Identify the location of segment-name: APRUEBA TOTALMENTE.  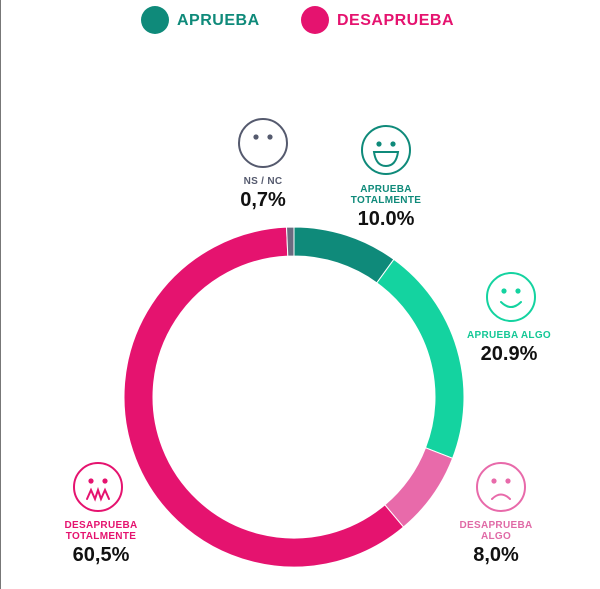
(386, 195).